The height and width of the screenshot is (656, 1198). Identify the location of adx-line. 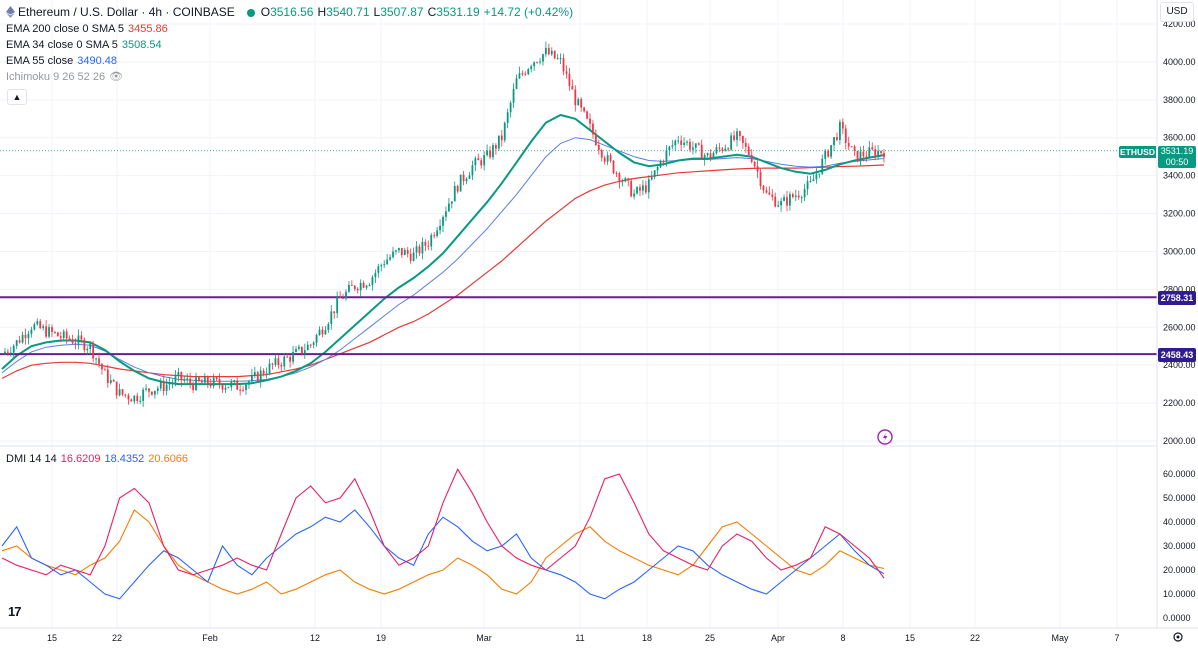
(443, 552).